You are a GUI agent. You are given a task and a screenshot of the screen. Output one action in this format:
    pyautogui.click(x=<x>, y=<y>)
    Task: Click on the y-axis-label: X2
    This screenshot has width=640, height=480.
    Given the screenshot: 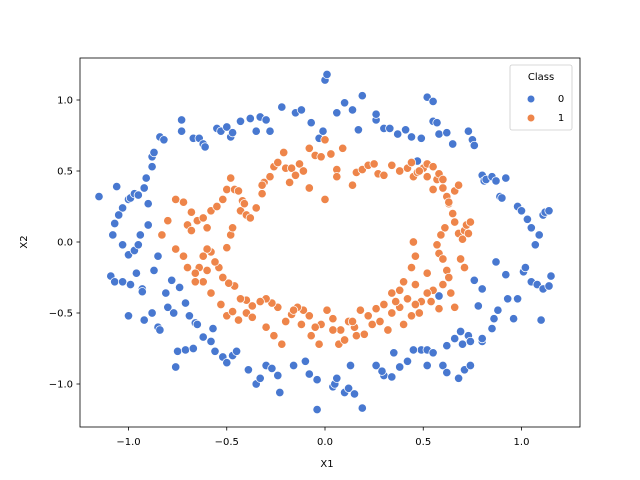 What is the action you would take?
    pyautogui.click(x=24, y=241)
    